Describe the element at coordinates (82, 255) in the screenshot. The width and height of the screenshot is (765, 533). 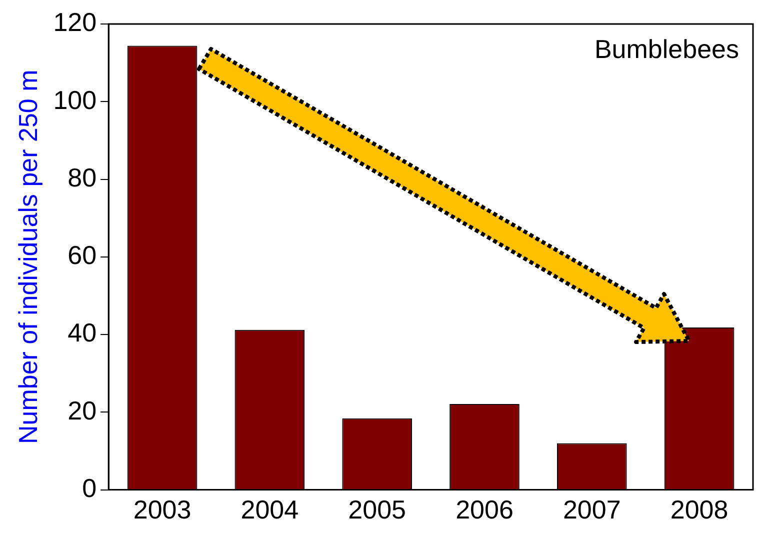
I see `y-tick-label: 60` at that location.